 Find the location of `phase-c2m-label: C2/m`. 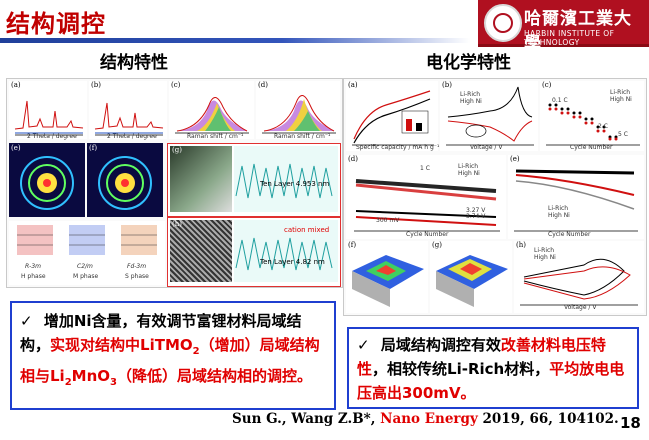

phase-c2m-label: C2/m is located at coordinates (85, 266).